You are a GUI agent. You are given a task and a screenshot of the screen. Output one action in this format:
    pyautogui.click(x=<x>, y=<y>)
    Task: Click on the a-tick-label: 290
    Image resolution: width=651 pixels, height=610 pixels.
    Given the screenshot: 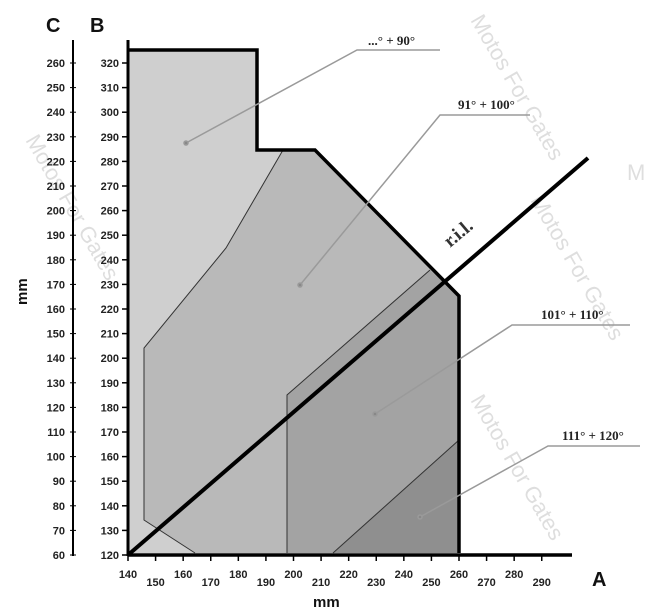 What is the action you would take?
    pyautogui.click(x=542, y=583)
    